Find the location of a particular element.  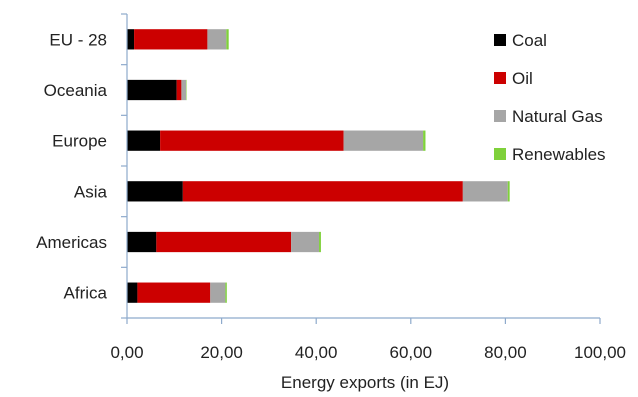

legend-label: Renewables is located at coordinates (559, 154).